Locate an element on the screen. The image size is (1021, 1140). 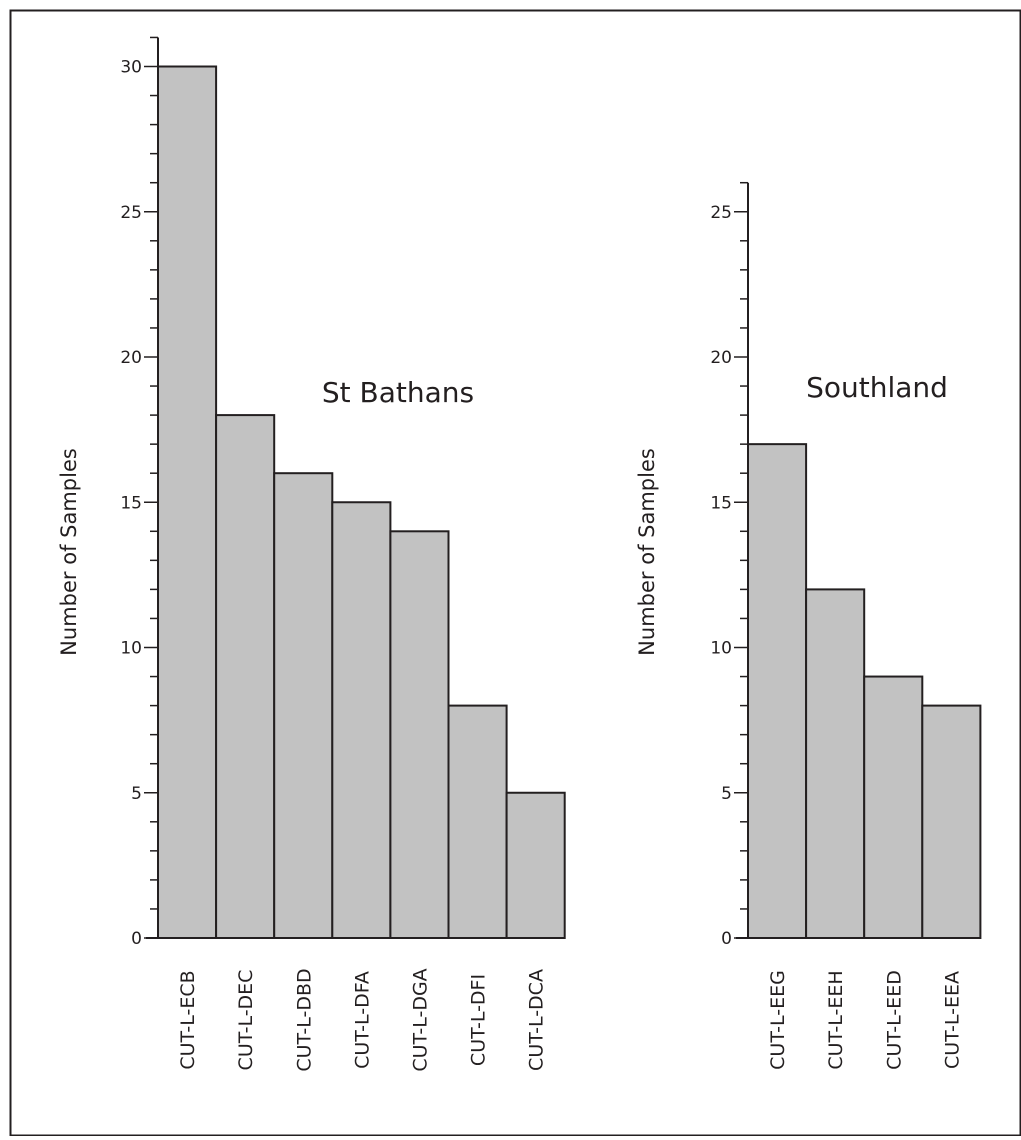
bar-cut-l-eed is located at coordinates (893, 807).